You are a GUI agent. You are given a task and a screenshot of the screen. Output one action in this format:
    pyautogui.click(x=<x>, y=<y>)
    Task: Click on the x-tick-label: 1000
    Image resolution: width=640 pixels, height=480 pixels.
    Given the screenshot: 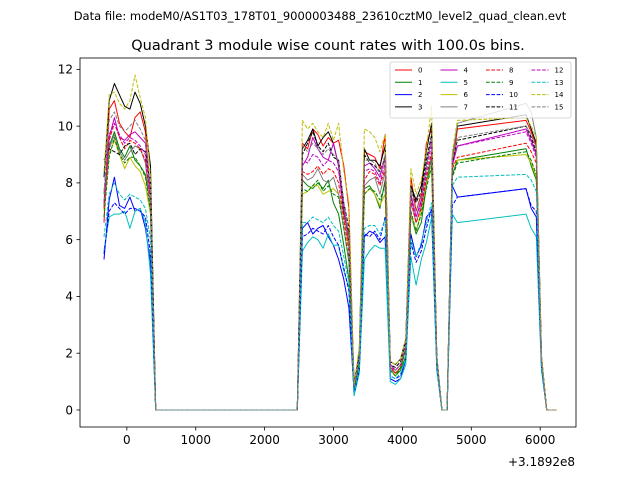 What is the action you would take?
    pyautogui.click(x=195, y=440)
    